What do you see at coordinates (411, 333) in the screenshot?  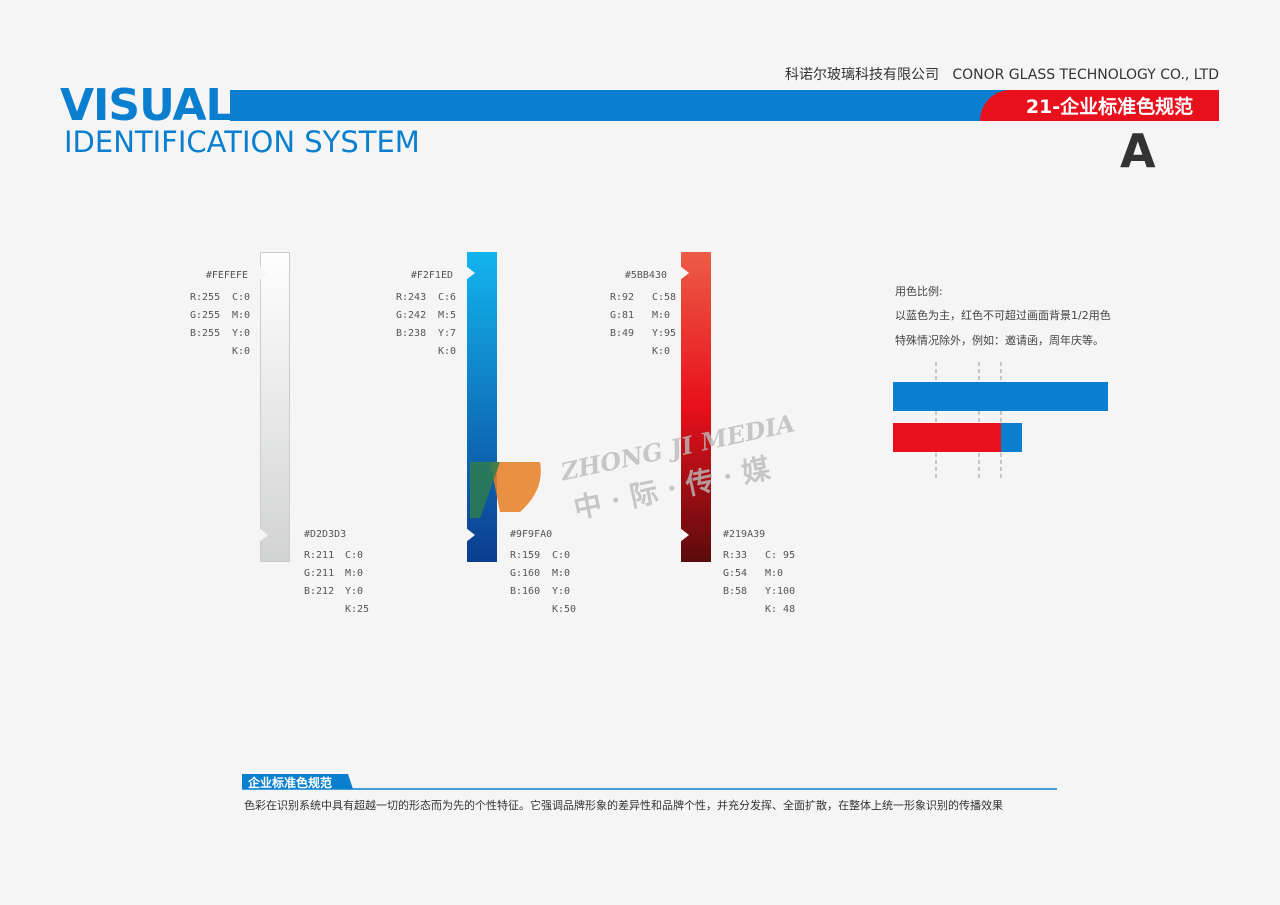 I see `rgb-value: B:238` at bounding box center [411, 333].